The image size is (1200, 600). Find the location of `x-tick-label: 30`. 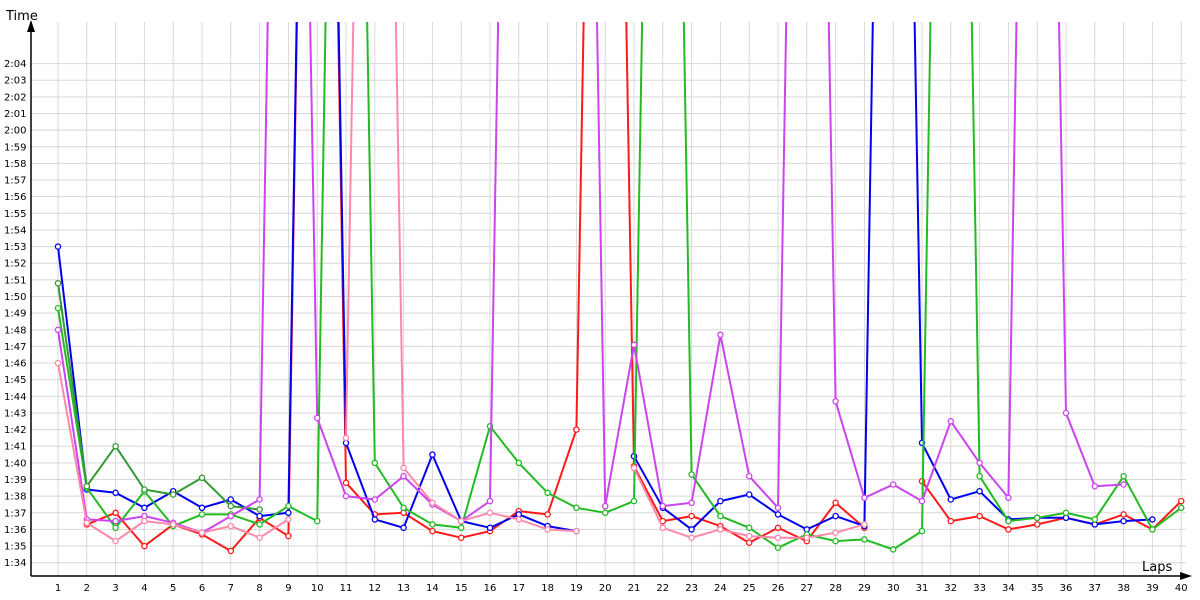

x-tick-label: 30 is located at coordinates (893, 588).